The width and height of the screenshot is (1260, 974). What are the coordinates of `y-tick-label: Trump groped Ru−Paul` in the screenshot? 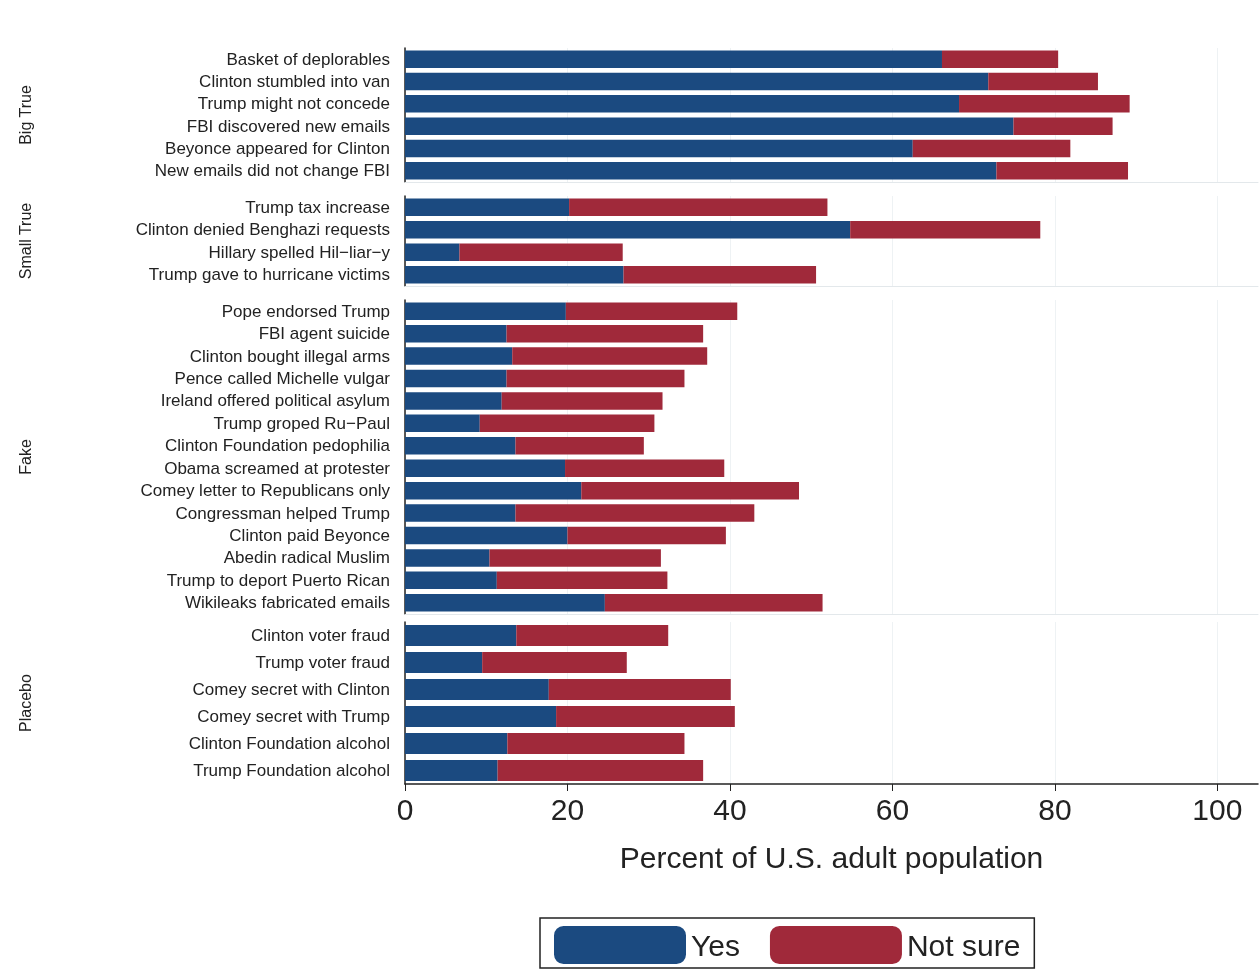 It's located at (301, 423).